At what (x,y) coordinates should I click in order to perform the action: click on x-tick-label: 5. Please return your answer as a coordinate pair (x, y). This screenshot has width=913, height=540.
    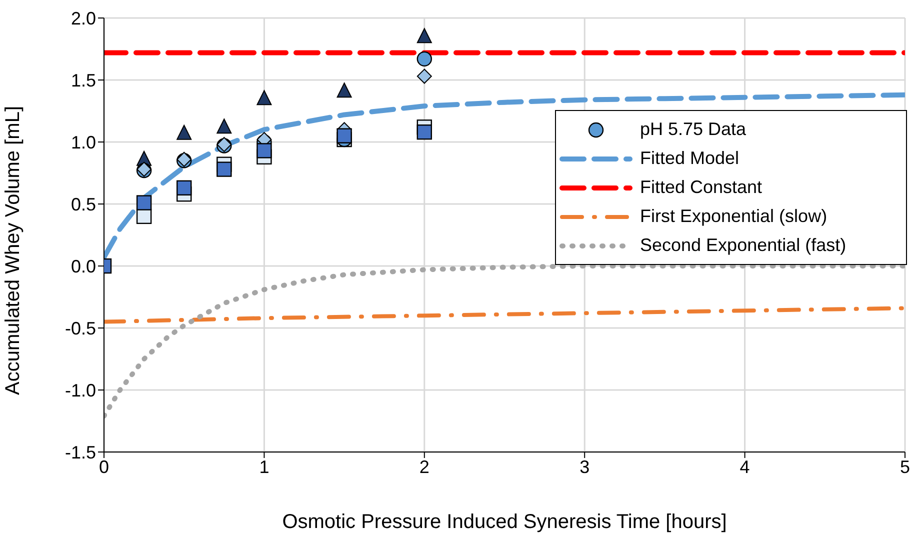
    Looking at the image, I should click on (905, 466).